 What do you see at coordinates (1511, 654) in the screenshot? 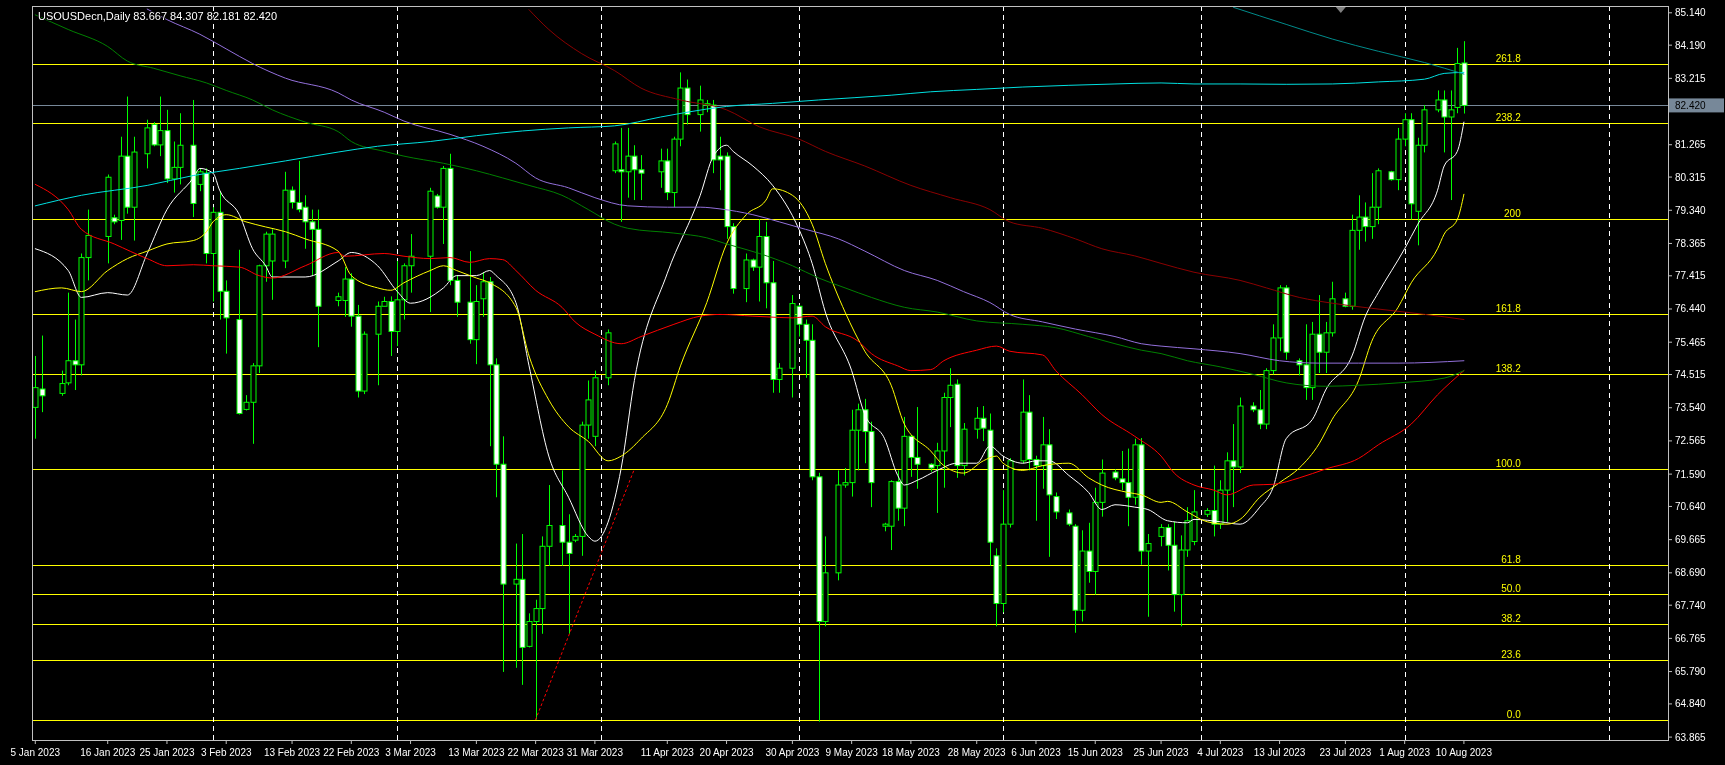
I see `annotation: 23.6` at bounding box center [1511, 654].